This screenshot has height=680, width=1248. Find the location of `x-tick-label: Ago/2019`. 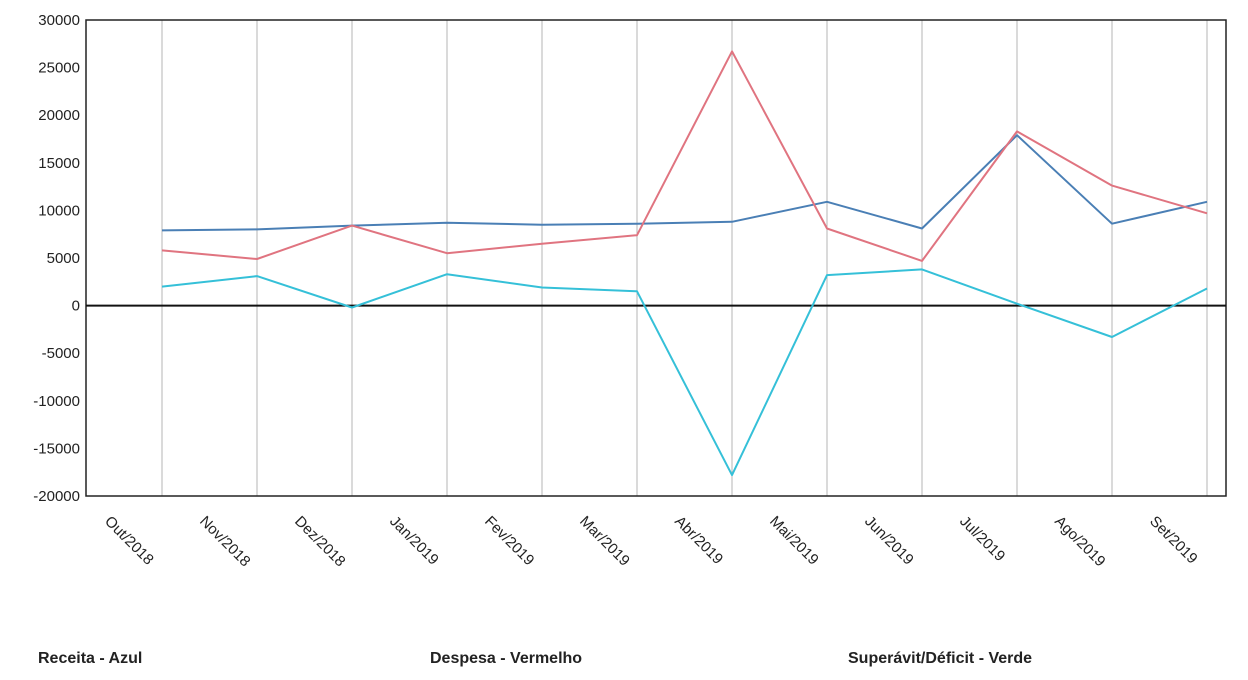

x-tick-label: Ago/2019 is located at coordinates (1079, 541).